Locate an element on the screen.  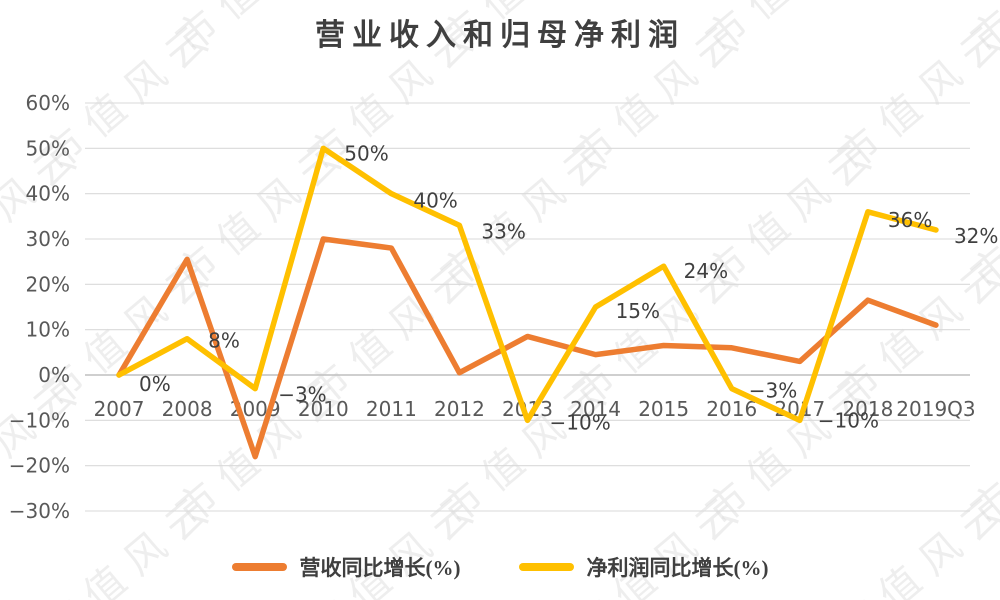
y-tick-label: −30% is located at coordinates (39, 511).